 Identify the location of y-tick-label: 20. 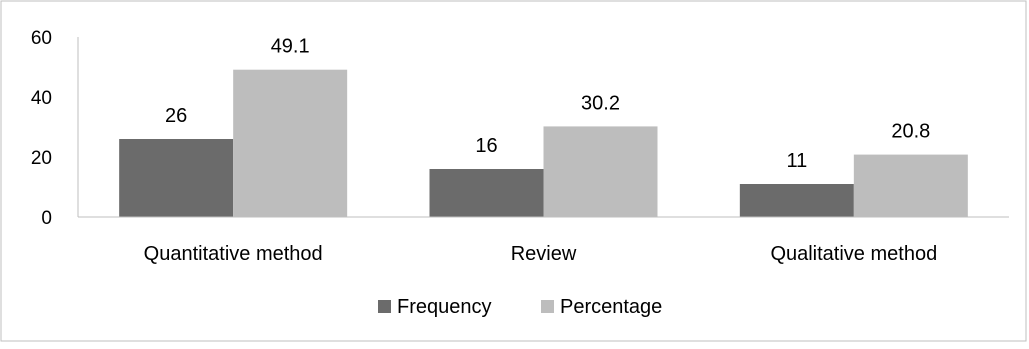
(41, 158).